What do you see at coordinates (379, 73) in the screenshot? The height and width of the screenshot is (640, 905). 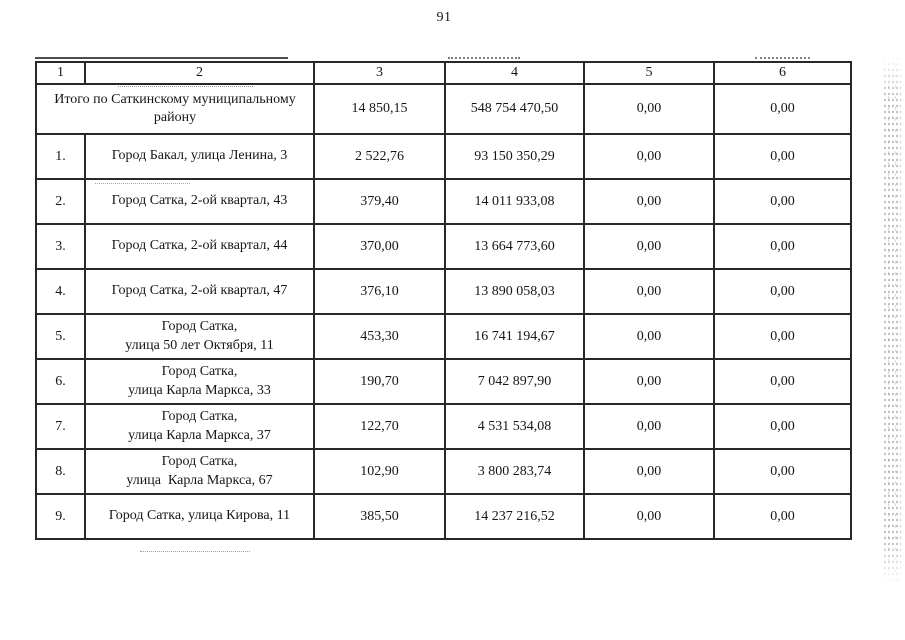 I see `column-header-3: 3` at bounding box center [379, 73].